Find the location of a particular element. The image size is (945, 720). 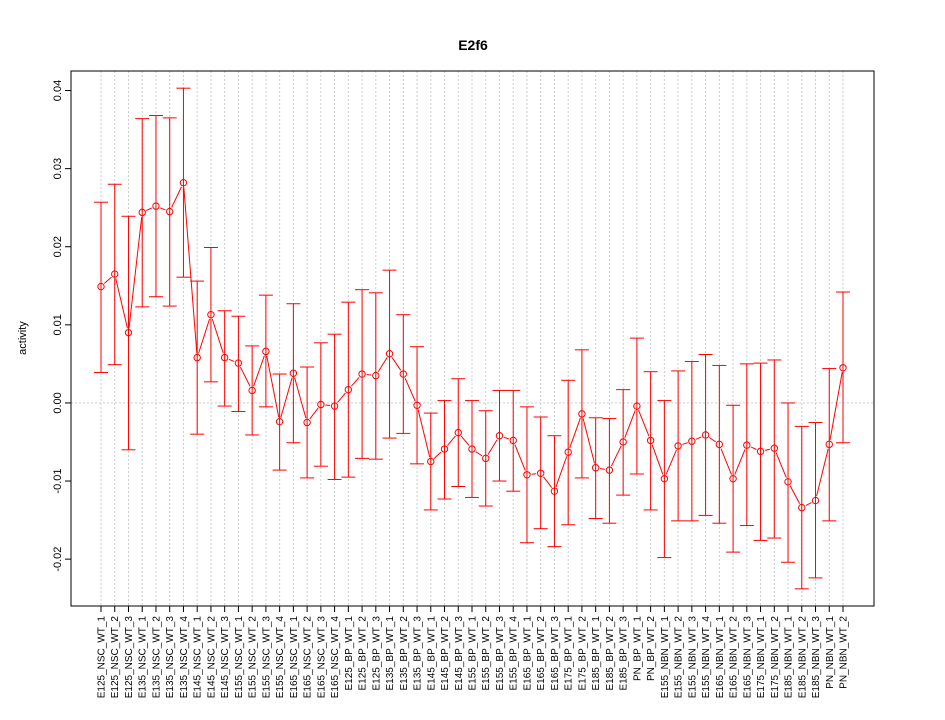

x-tick-label: E125_NSC_WT_3 is located at coordinates (129, 657).